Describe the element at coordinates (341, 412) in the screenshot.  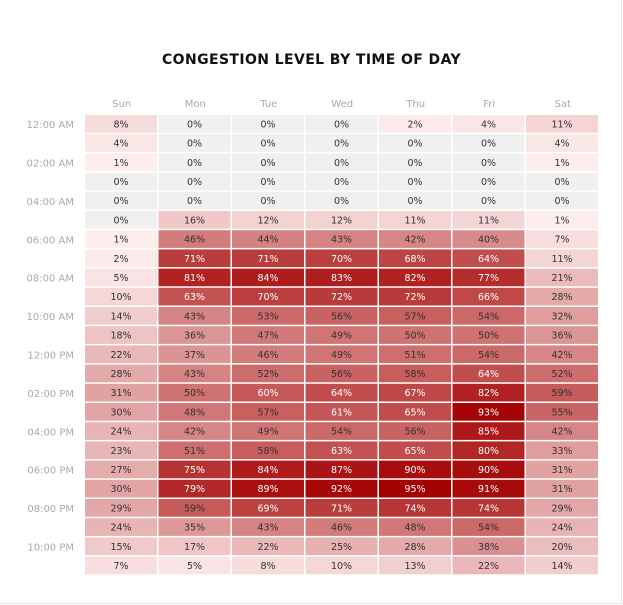
I see `cell-value-label: 61%` at that location.